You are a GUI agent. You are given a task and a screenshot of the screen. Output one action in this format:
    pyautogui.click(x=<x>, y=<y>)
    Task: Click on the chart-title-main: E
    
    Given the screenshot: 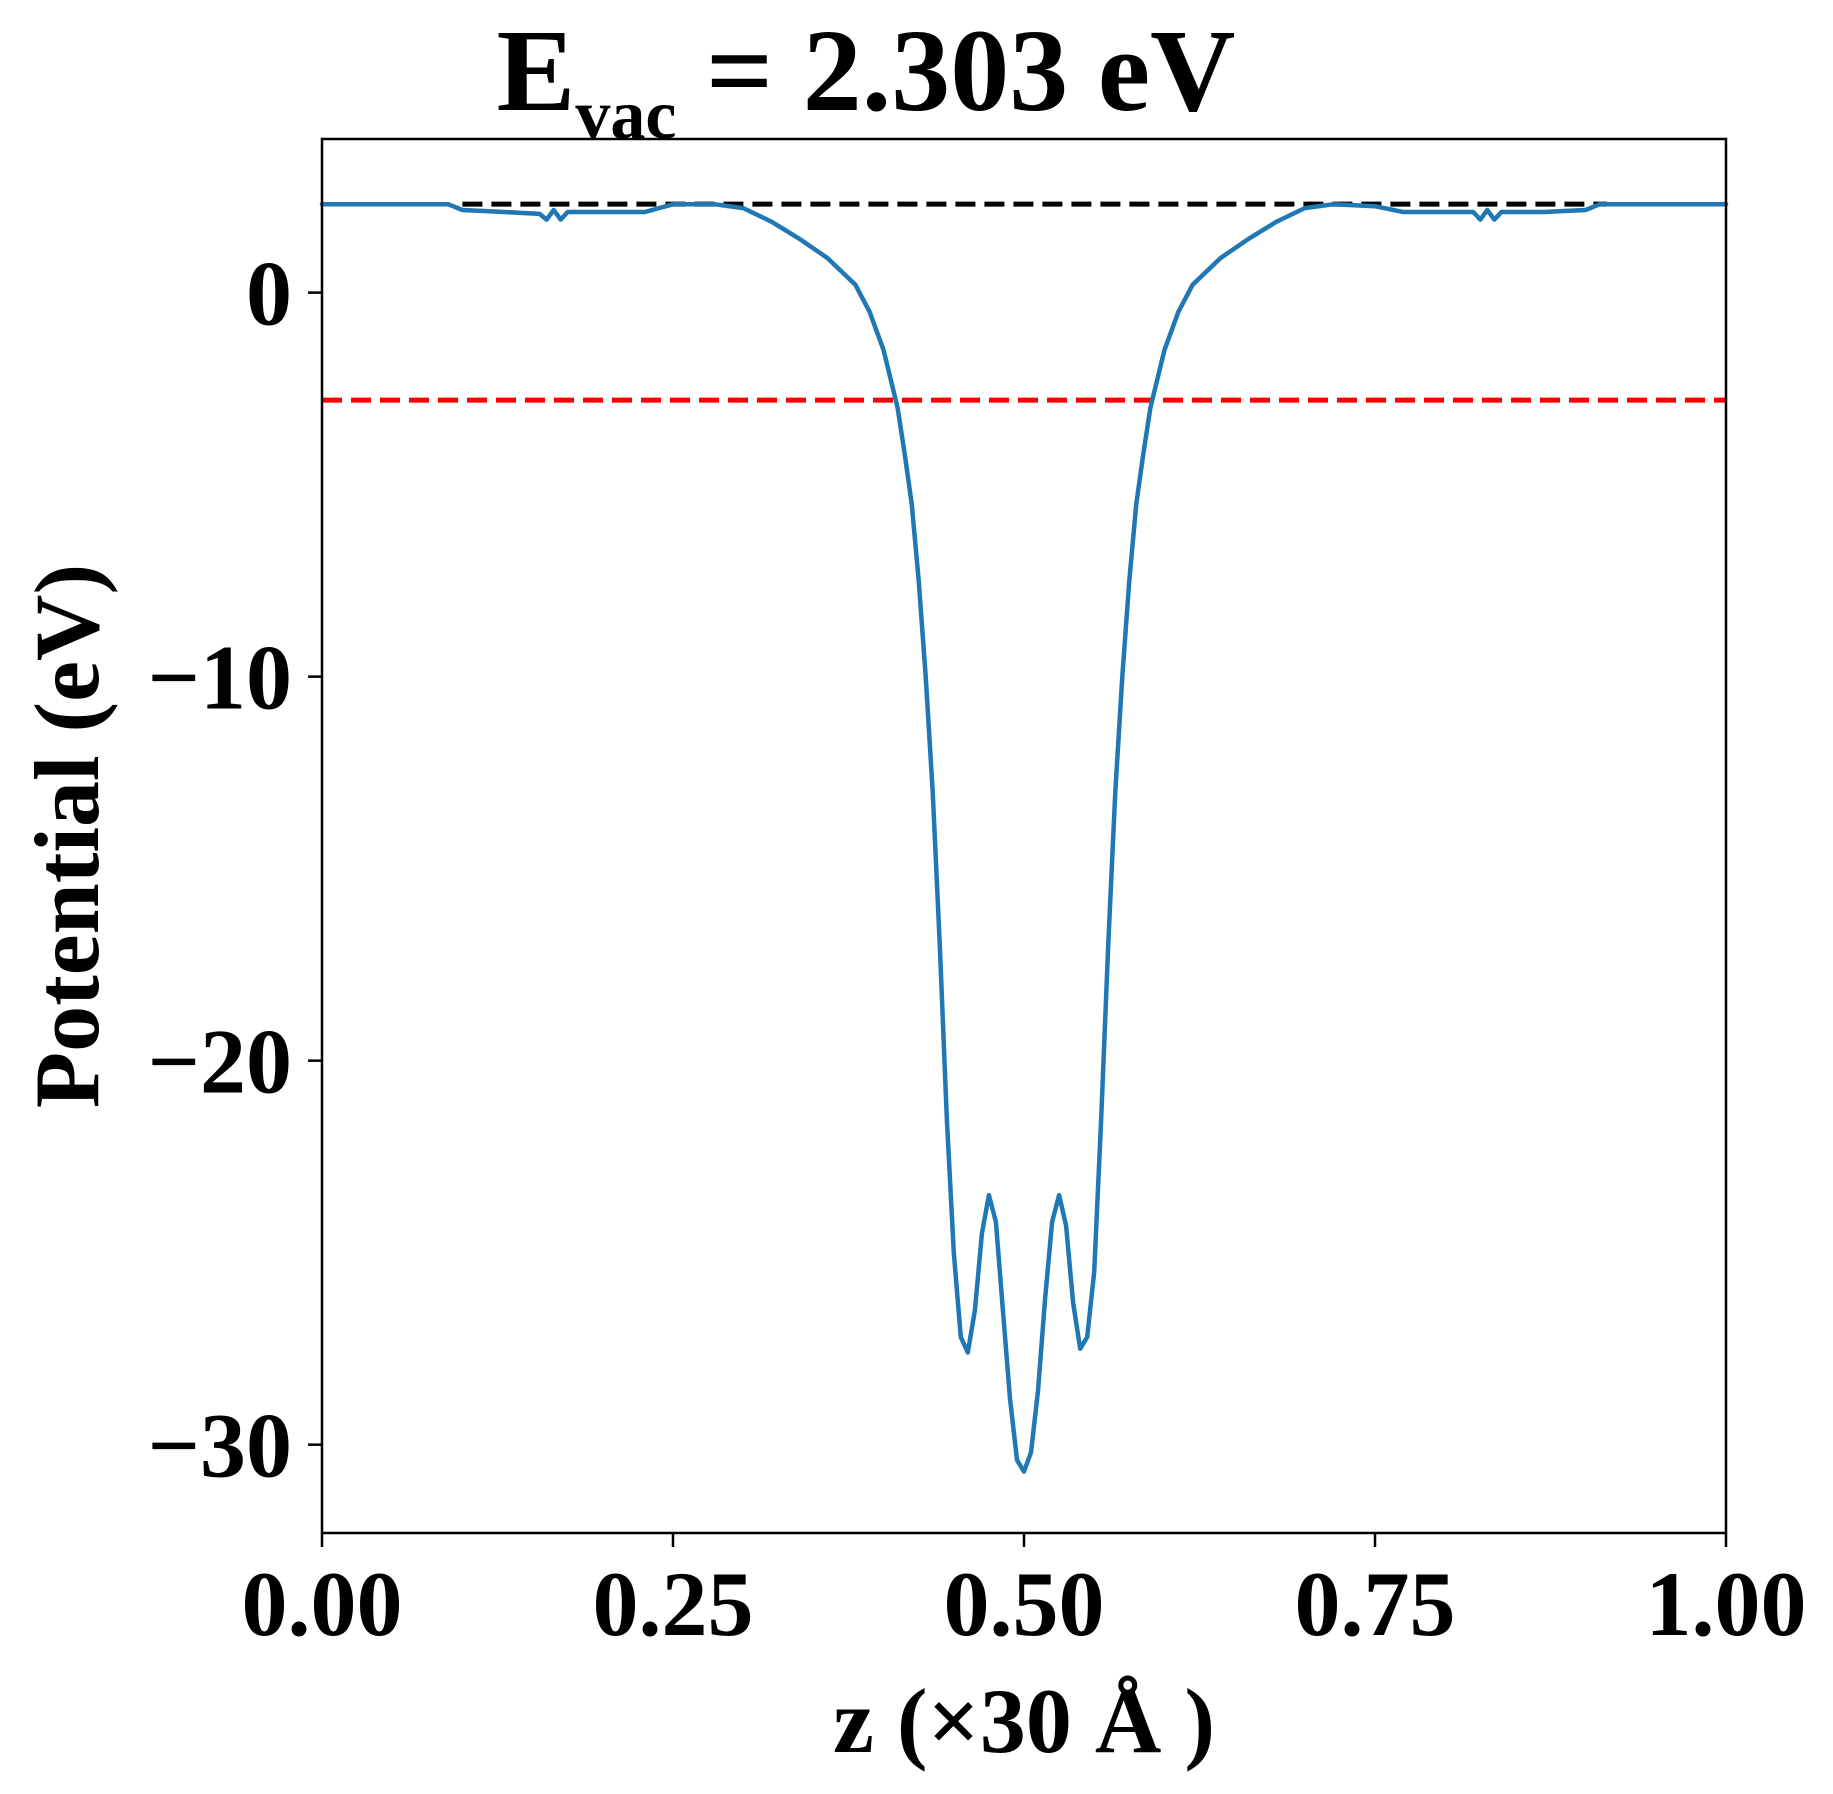 What is the action you would take?
    pyautogui.click(x=536, y=70)
    